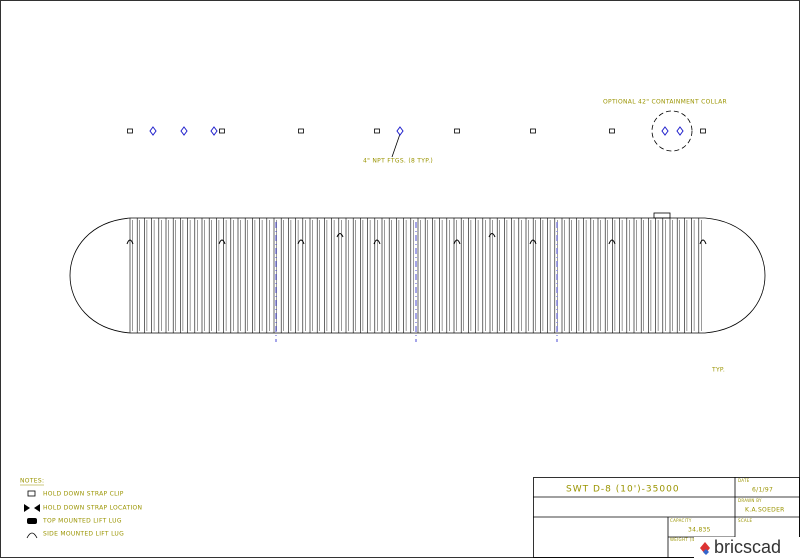 The image size is (800, 558). What do you see at coordinates (762, 490) in the screenshot?
I see `date: 6/1/97` at bounding box center [762, 490].